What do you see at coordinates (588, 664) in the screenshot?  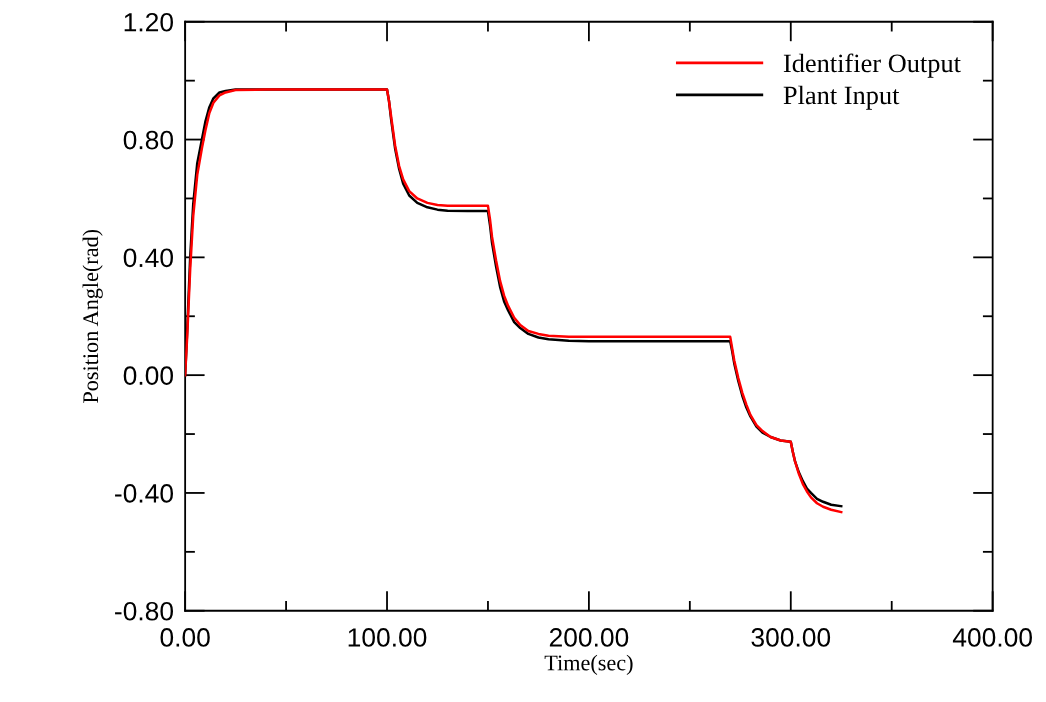 I see `x-axis-title: Time(sec)` at bounding box center [588, 664].